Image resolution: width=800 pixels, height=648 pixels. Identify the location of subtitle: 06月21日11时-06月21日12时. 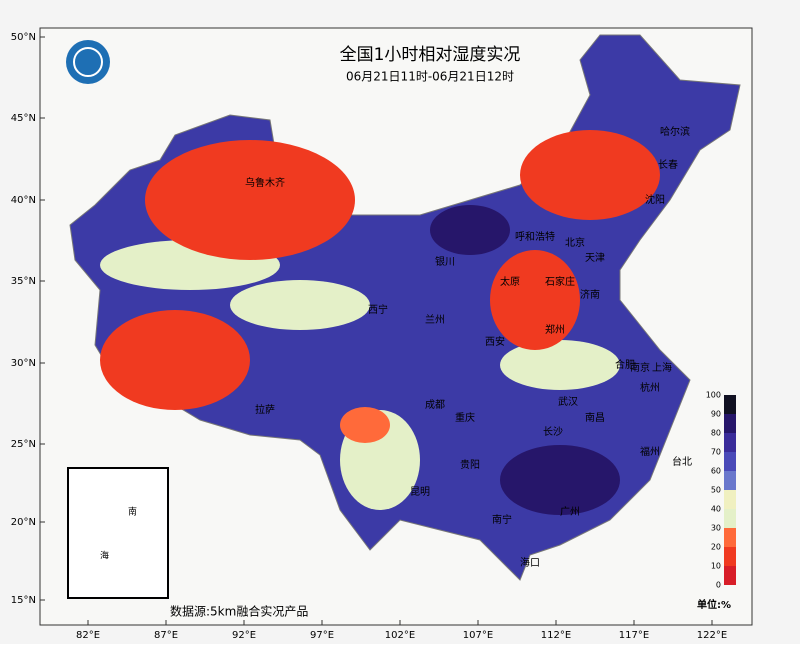
(430, 77).